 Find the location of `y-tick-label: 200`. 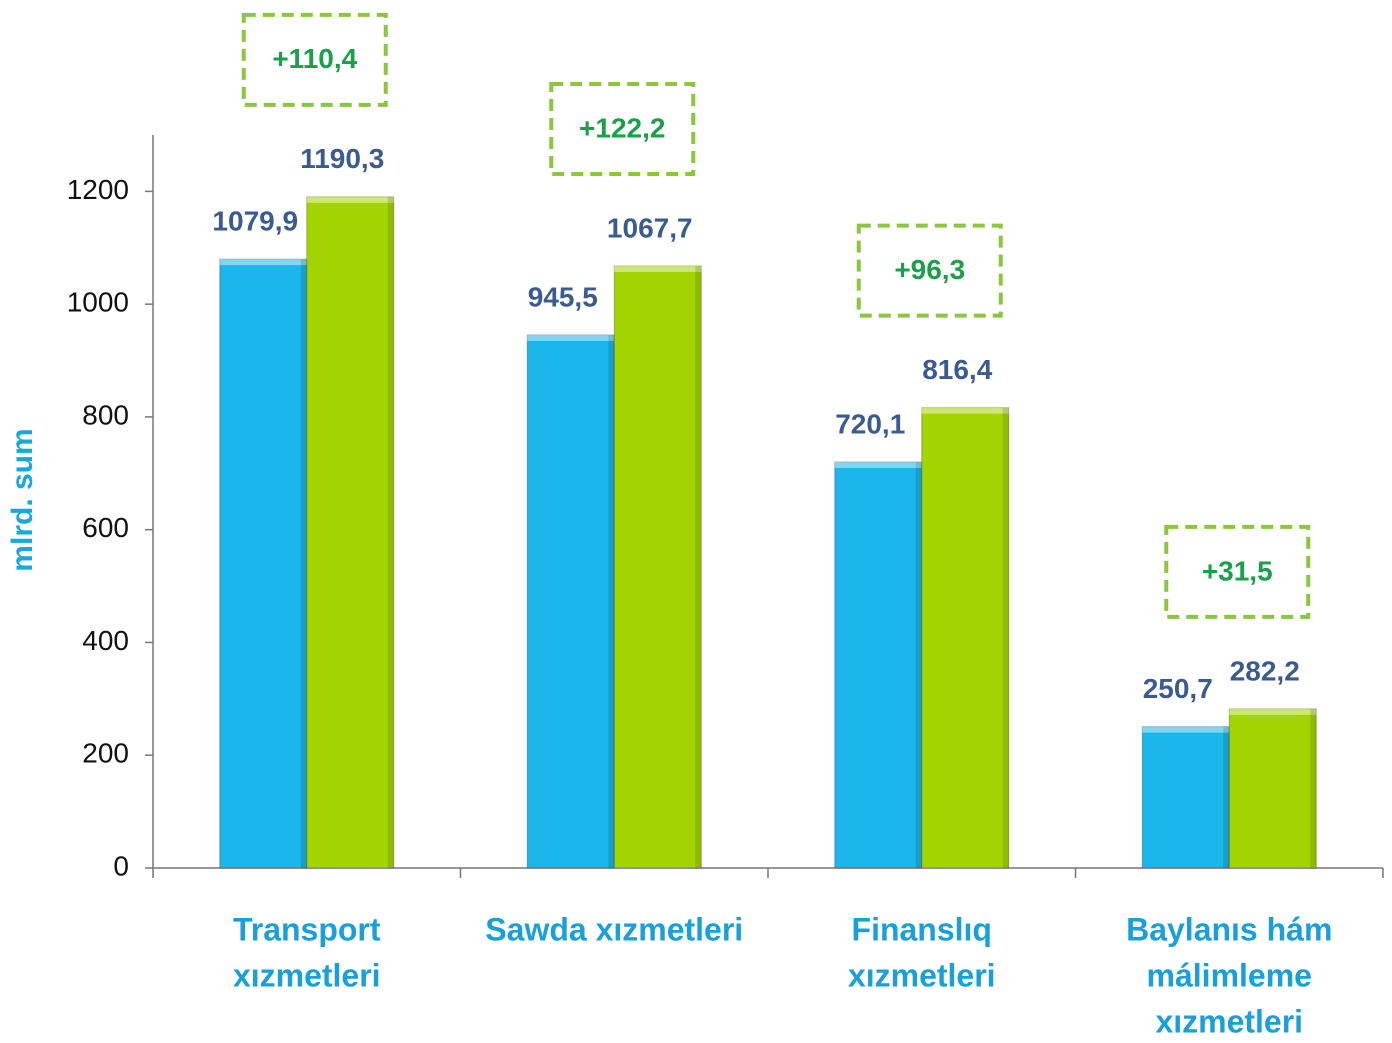

y-tick-label: 200 is located at coordinates (105, 753).